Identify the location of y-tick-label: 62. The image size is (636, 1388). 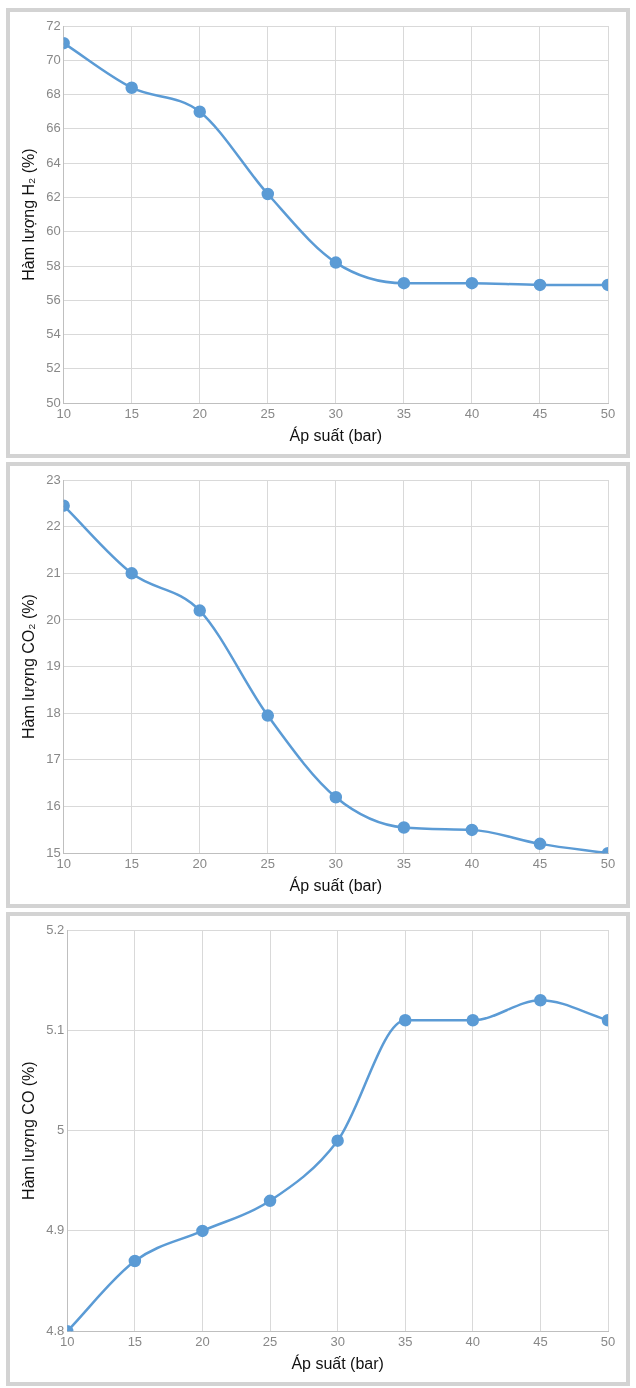
(53, 197).